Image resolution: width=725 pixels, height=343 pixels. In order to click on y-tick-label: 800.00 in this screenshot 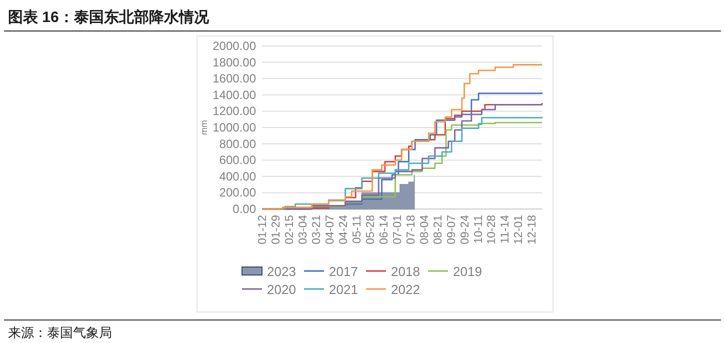, I will do `click(237, 143)`.